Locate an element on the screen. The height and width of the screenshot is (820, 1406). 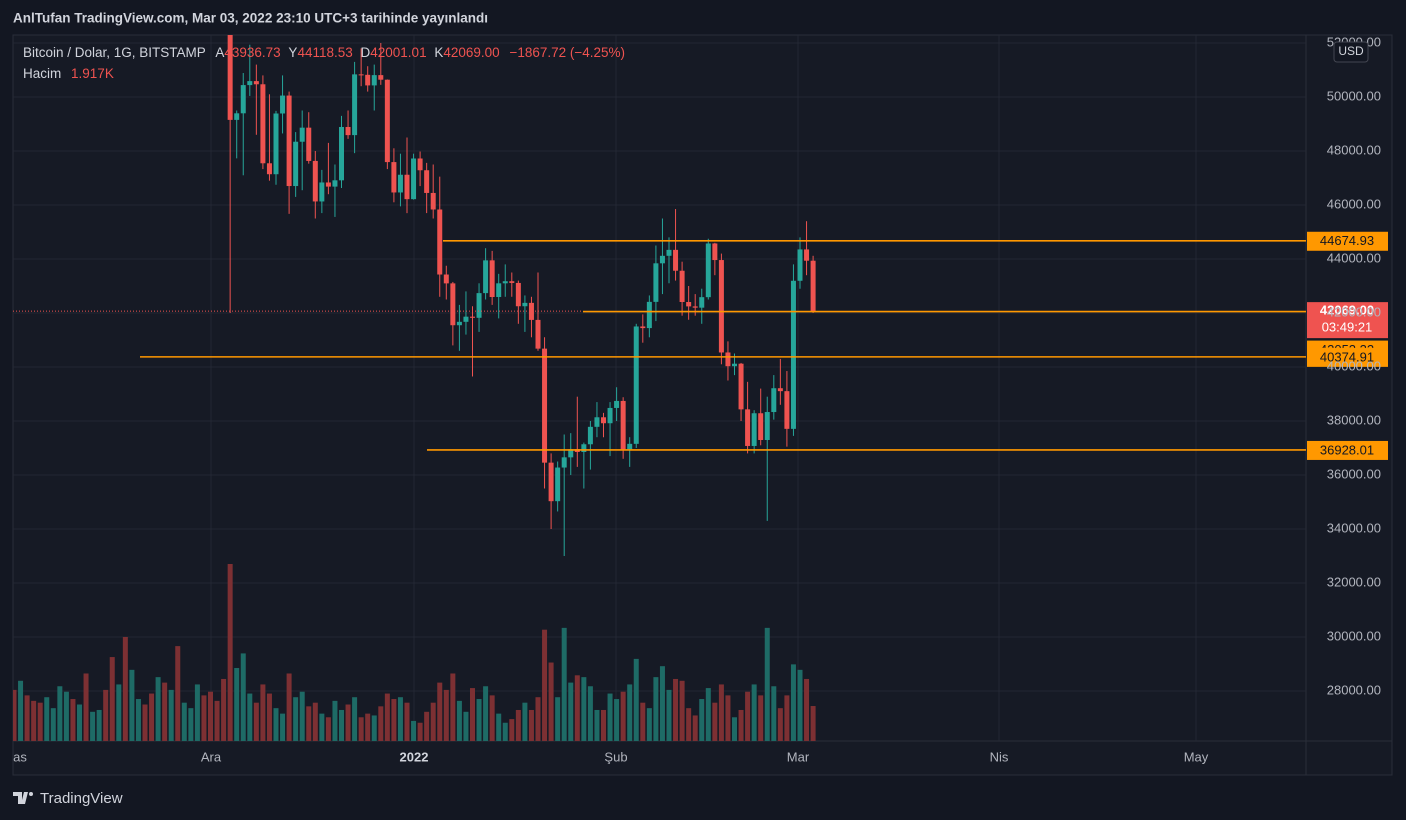
x-tick-label: May is located at coordinates (1196, 756).